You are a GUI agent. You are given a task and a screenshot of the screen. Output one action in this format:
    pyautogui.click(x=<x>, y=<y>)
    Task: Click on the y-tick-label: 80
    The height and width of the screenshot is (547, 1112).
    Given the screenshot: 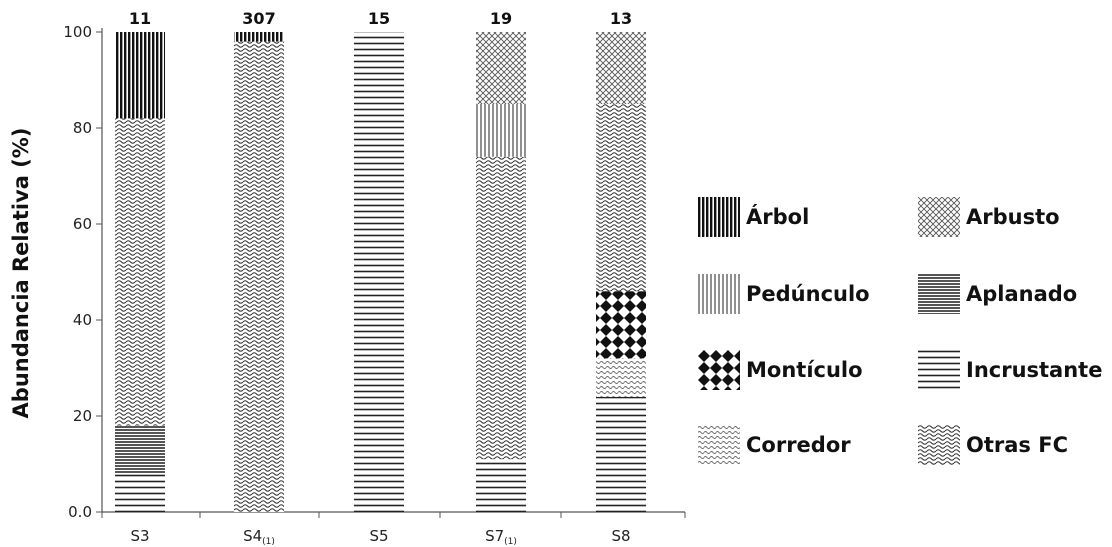 What is the action you would take?
    pyautogui.click(x=82, y=128)
    